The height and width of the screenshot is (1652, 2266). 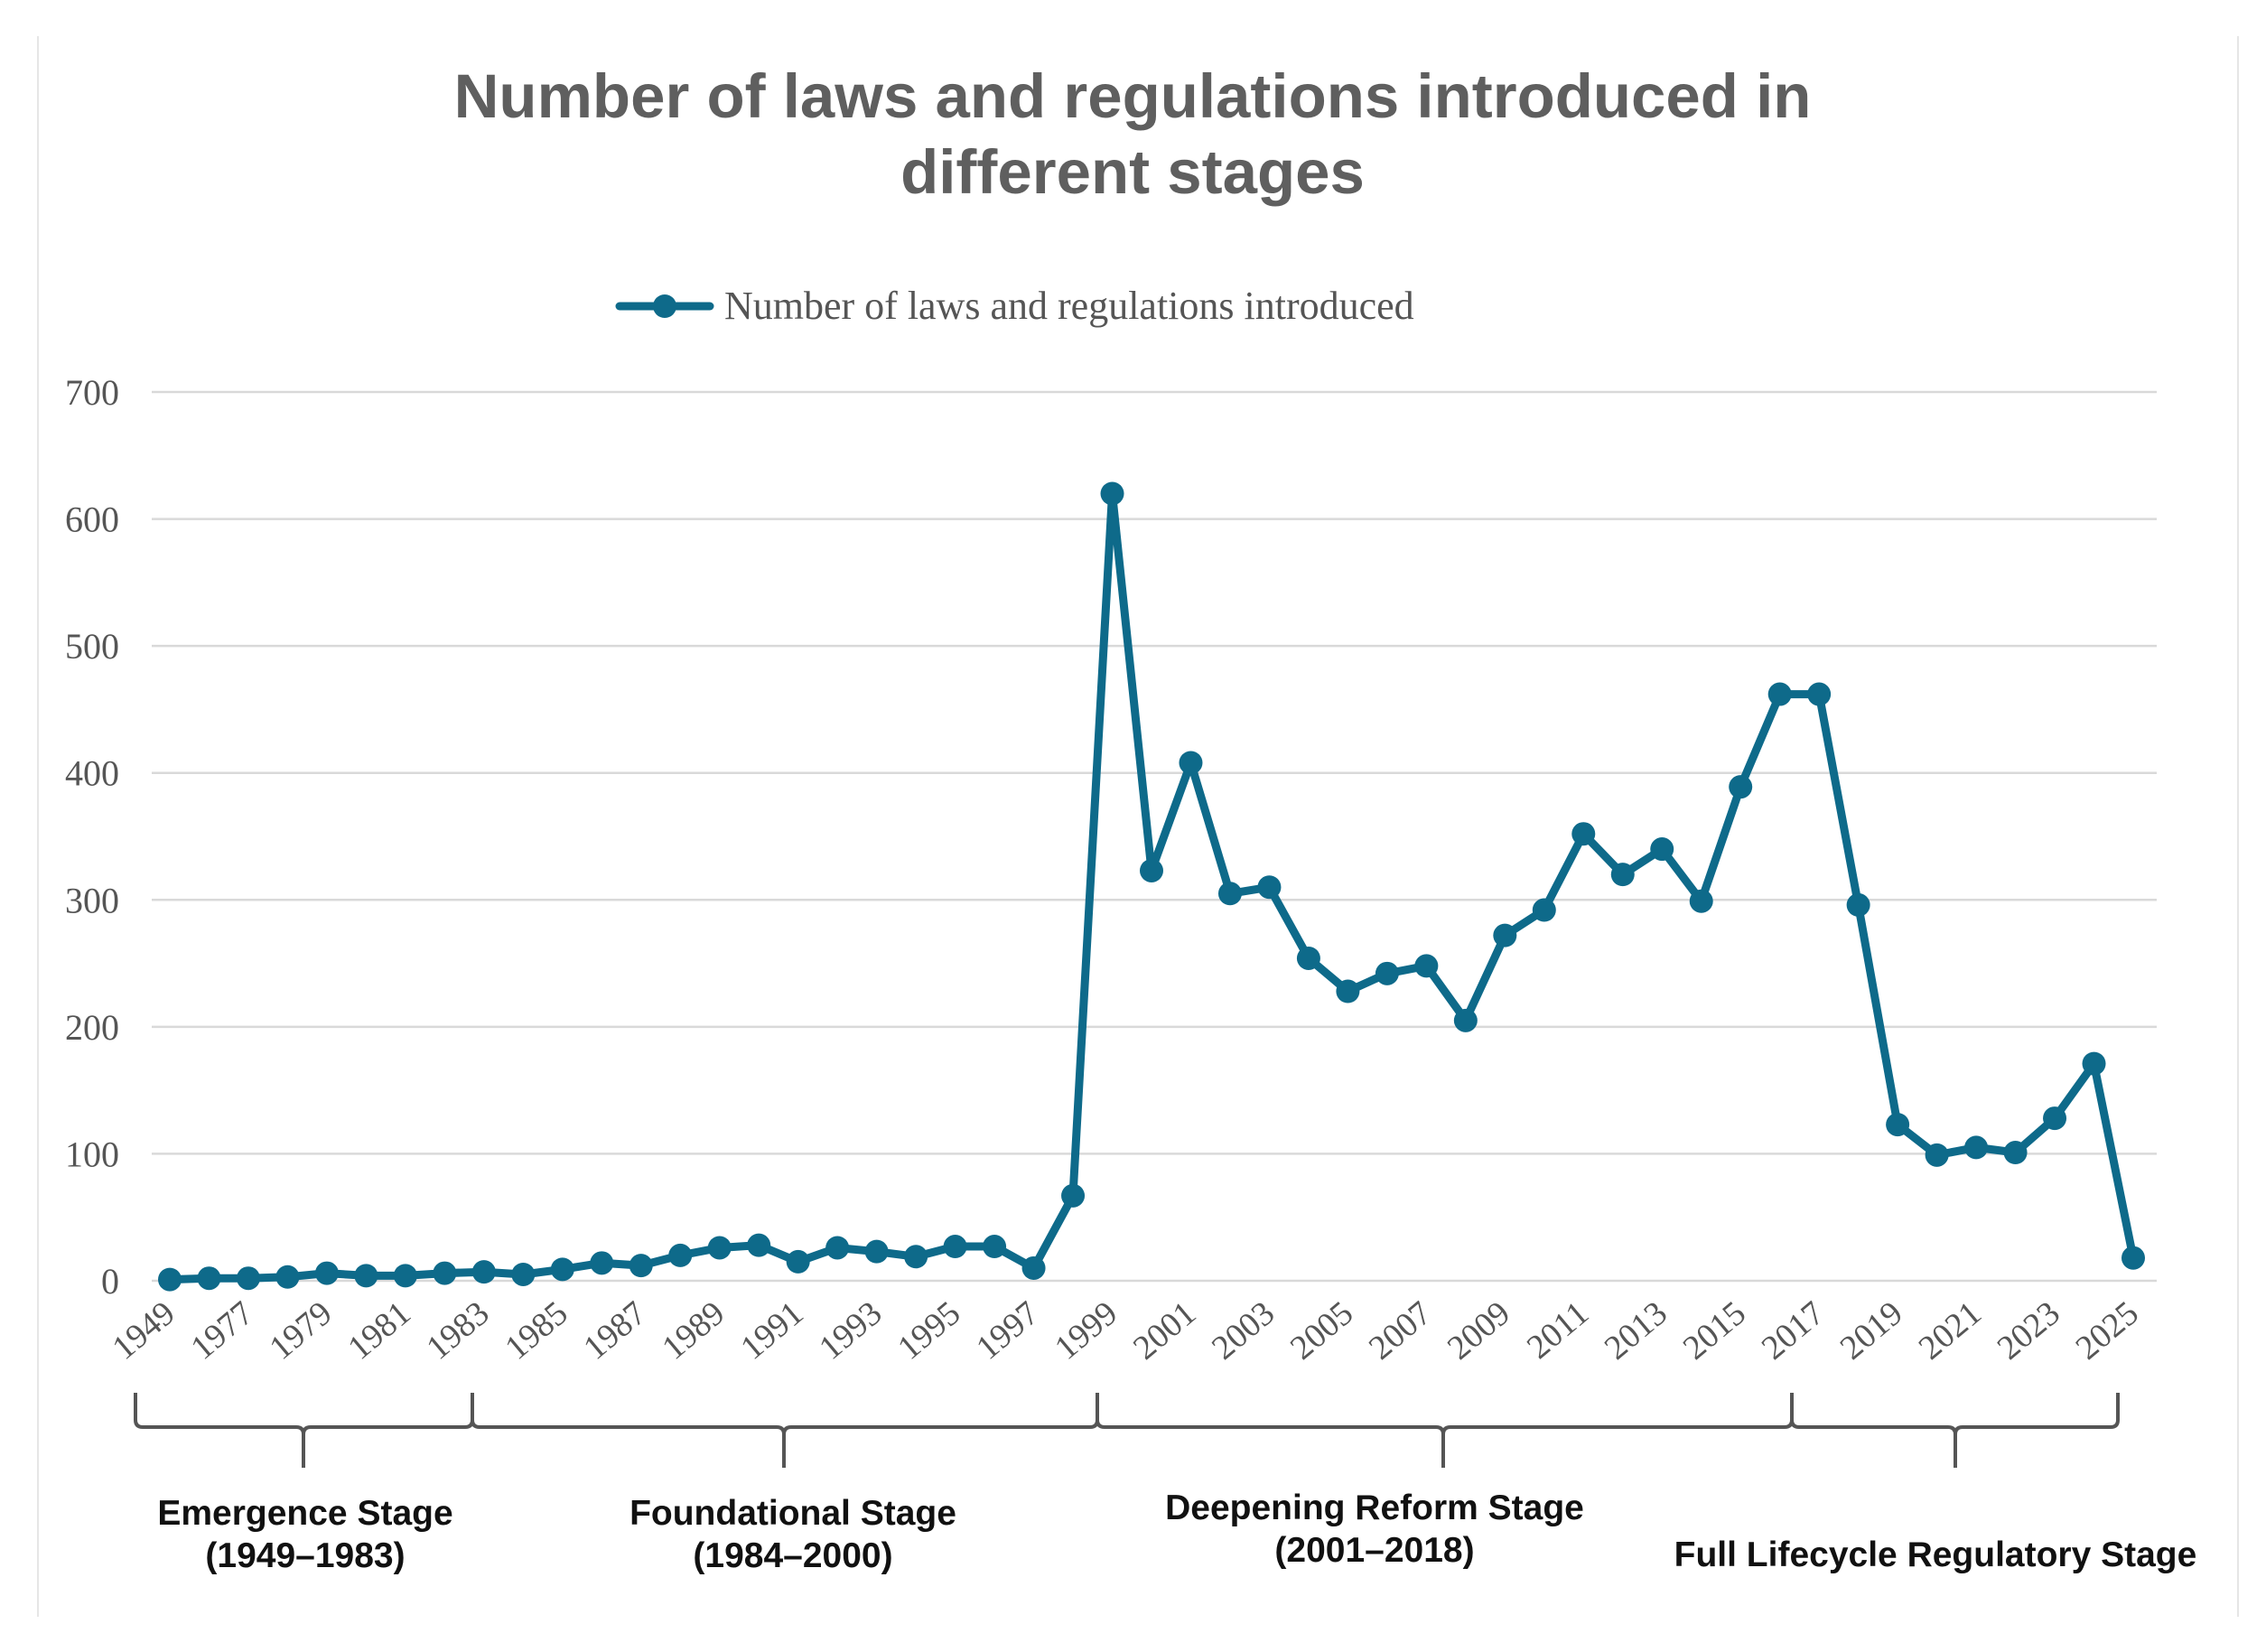 What do you see at coordinates (92, 392) in the screenshot?
I see `y-tick-label-700: 700` at bounding box center [92, 392].